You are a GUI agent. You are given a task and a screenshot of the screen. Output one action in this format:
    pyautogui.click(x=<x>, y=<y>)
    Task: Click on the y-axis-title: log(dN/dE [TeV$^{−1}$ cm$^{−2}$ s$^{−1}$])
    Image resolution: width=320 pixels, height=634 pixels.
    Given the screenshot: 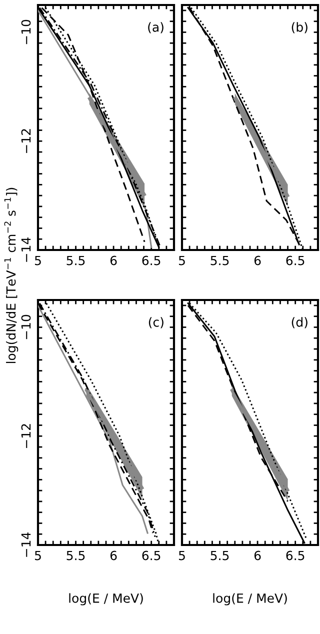 What is the action you would take?
    pyautogui.click(x=11, y=276)
    